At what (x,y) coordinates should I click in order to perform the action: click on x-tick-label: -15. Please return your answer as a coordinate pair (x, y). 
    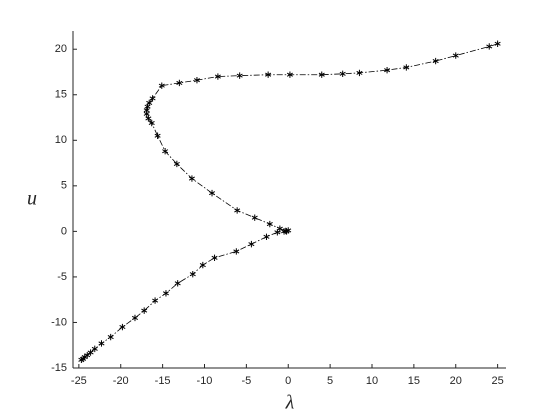
    Looking at the image, I should click on (163, 381).